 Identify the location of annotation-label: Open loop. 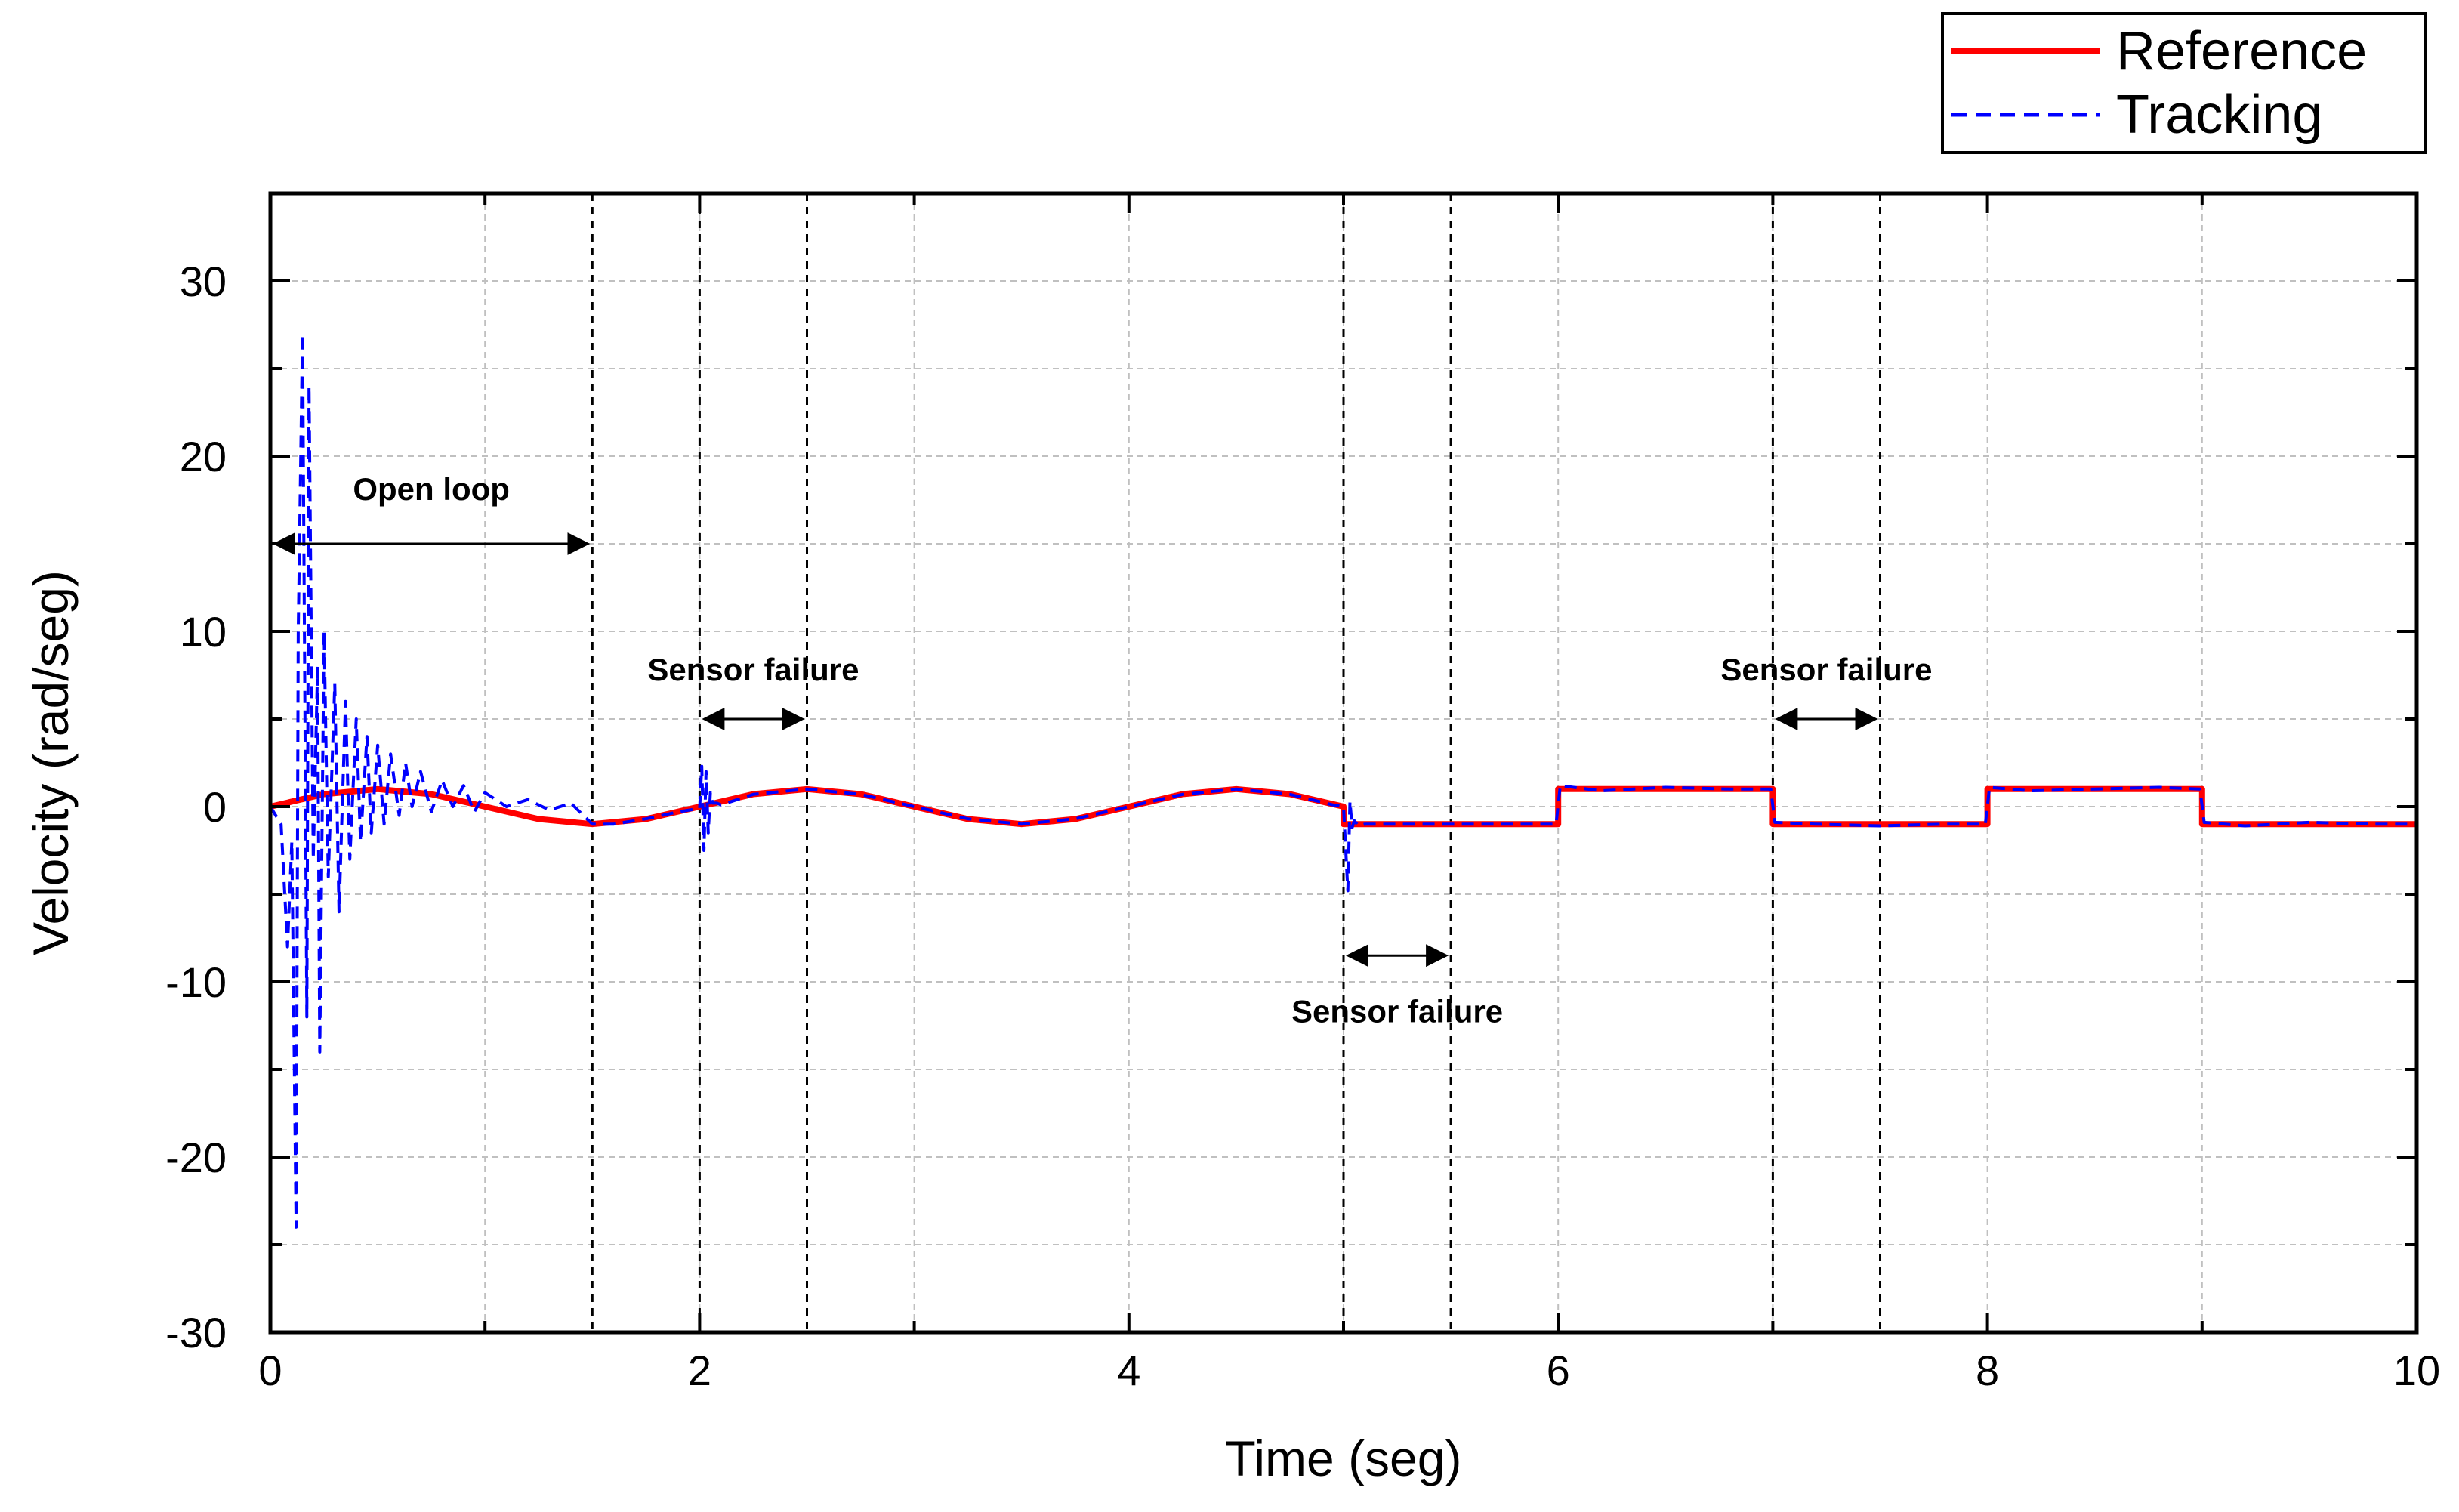
(432, 489).